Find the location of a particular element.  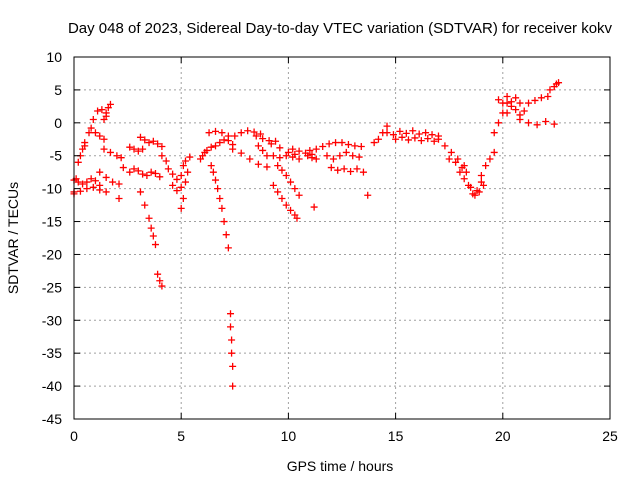

y-tick-label: 10 is located at coordinates (54, 57).